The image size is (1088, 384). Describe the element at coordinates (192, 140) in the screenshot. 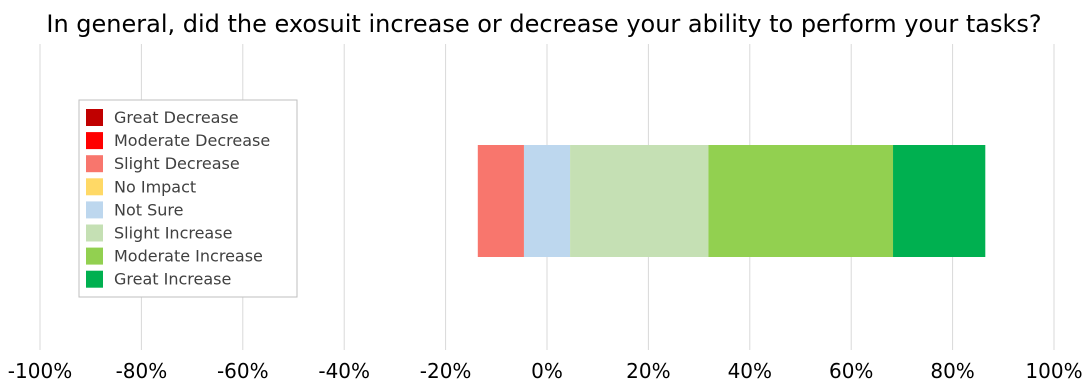

I see `legend-label: Moderate Decrease` at that location.